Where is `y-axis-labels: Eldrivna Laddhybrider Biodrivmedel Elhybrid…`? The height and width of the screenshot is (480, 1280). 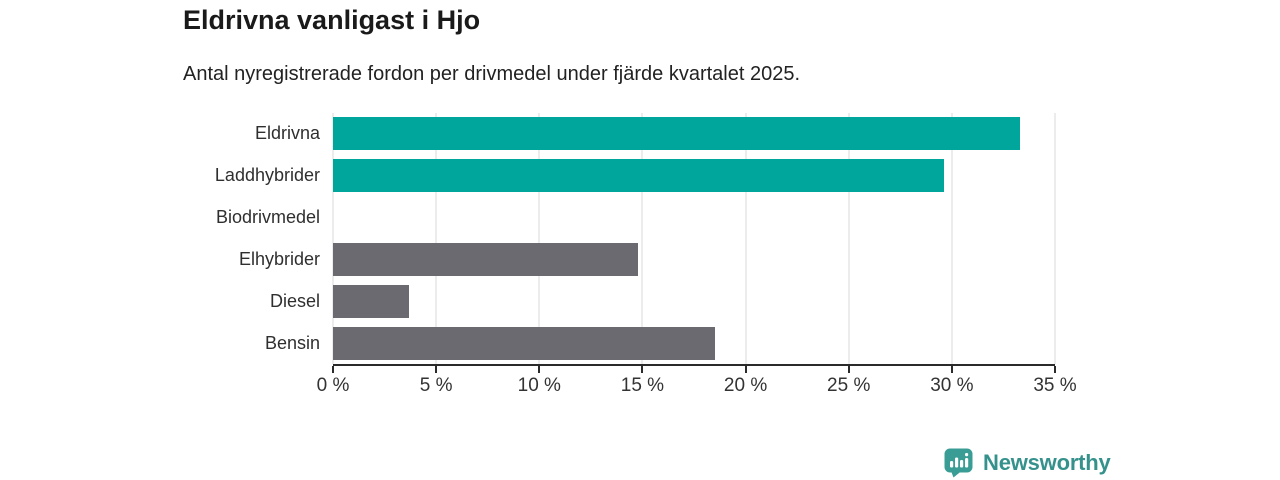 y-axis-labels: Eldrivna Laddhybrider Biodrivmedel Elhybrid… is located at coordinates (160, 238).